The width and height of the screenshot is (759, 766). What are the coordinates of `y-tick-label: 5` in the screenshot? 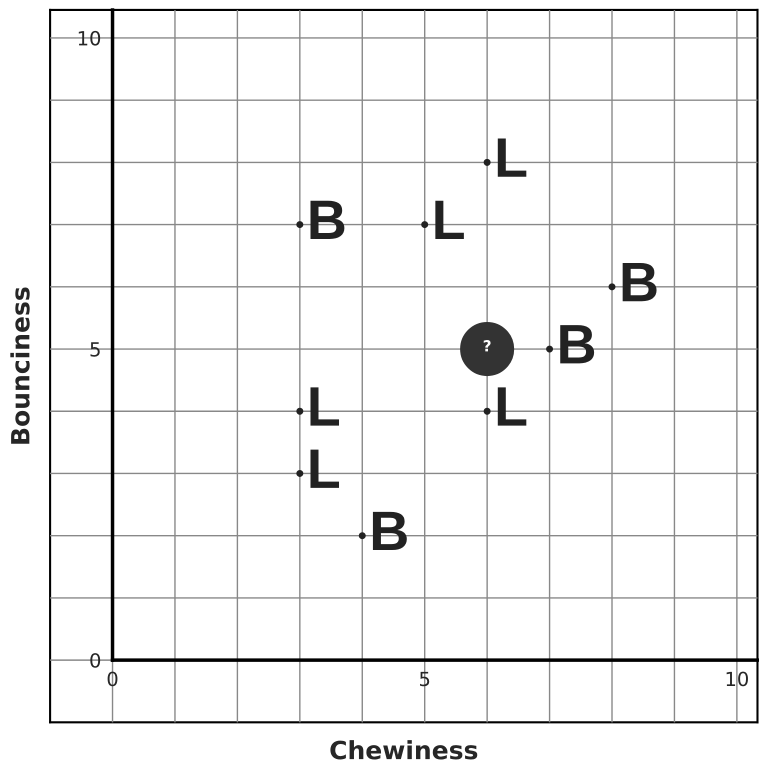 It's located at (95, 349).